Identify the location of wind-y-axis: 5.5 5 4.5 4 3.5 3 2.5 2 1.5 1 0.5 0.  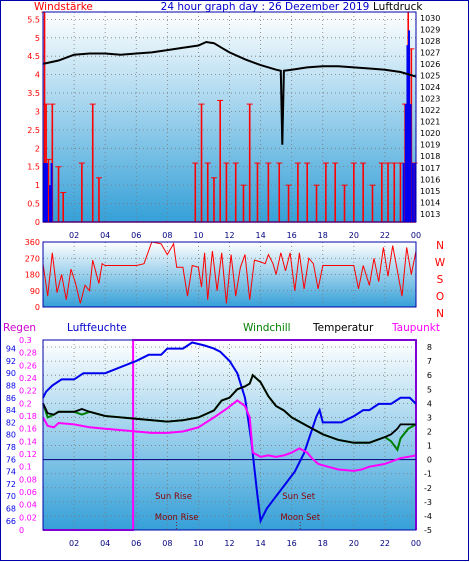
(33, 121).